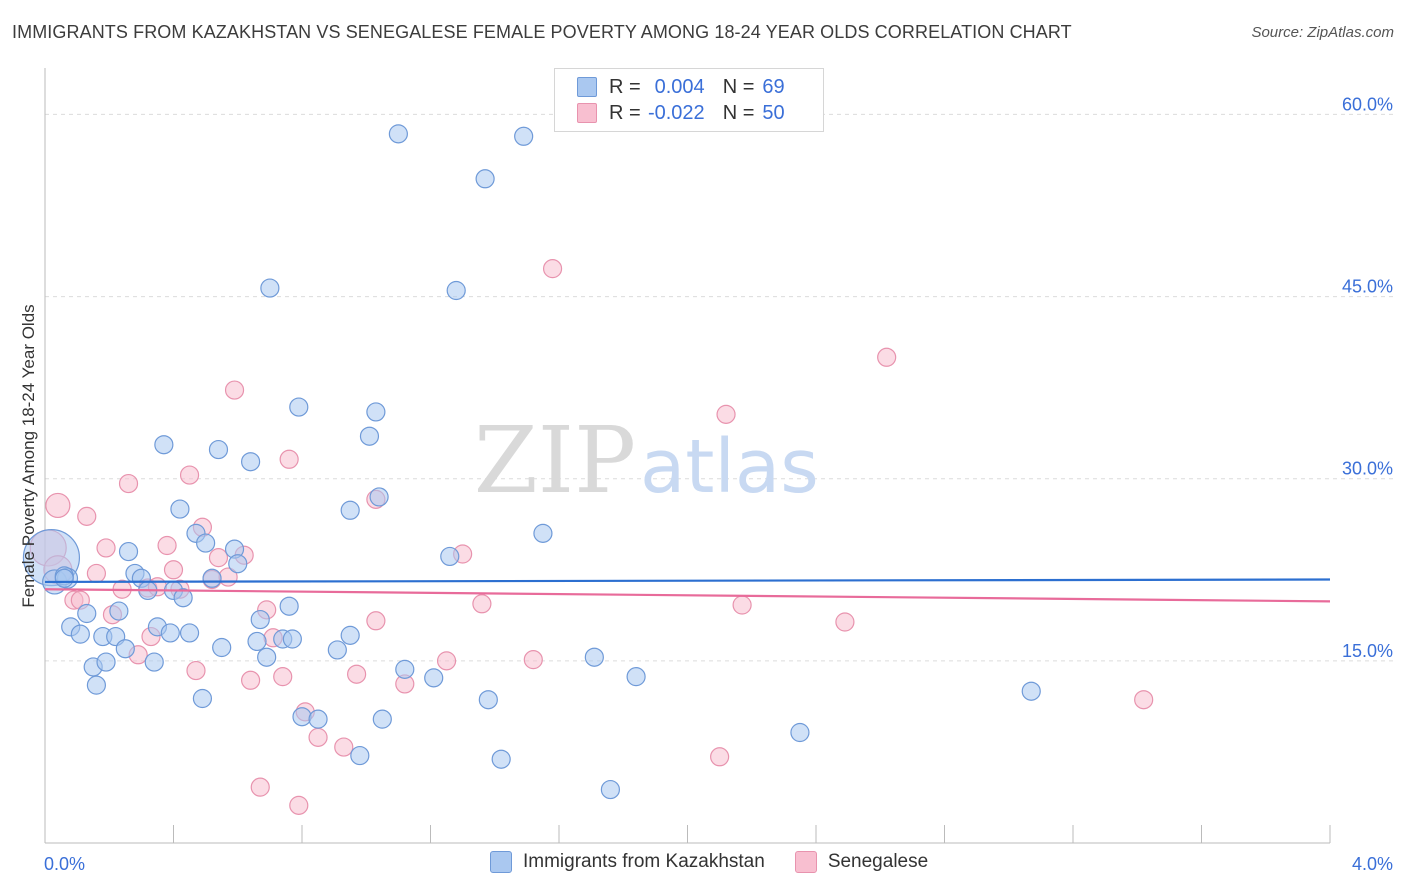  I want to click on legend-row-kazakhstan: R = 0.004 N = 69, so click(681, 87).